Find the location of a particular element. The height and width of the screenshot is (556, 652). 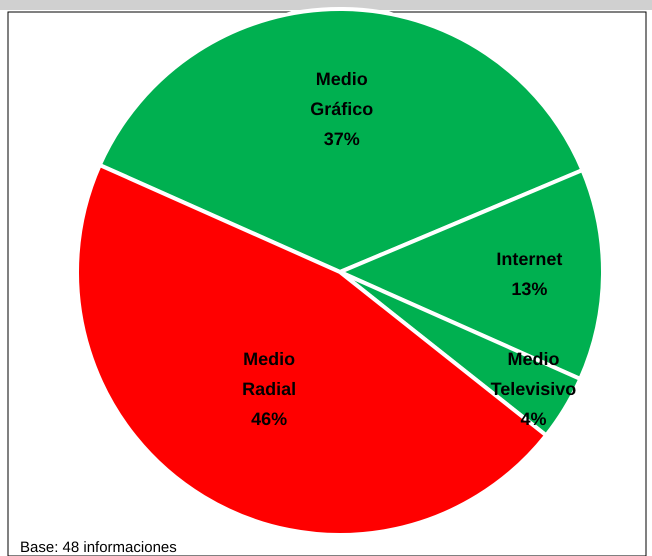

slice-label: Medio Gráfico is located at coordinates (342, 93).